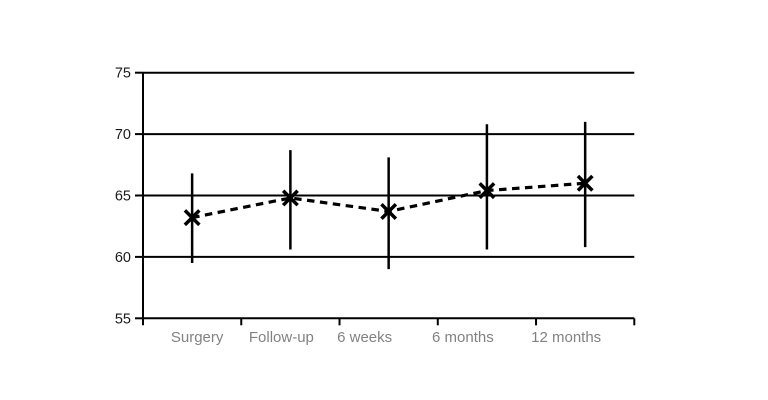 The width and height of the screenshot is (768, 400). What do you see at coordinates (123, 74) in the screenshot?
I see `y-tick-label: 75` at bounding box center [123, 74].